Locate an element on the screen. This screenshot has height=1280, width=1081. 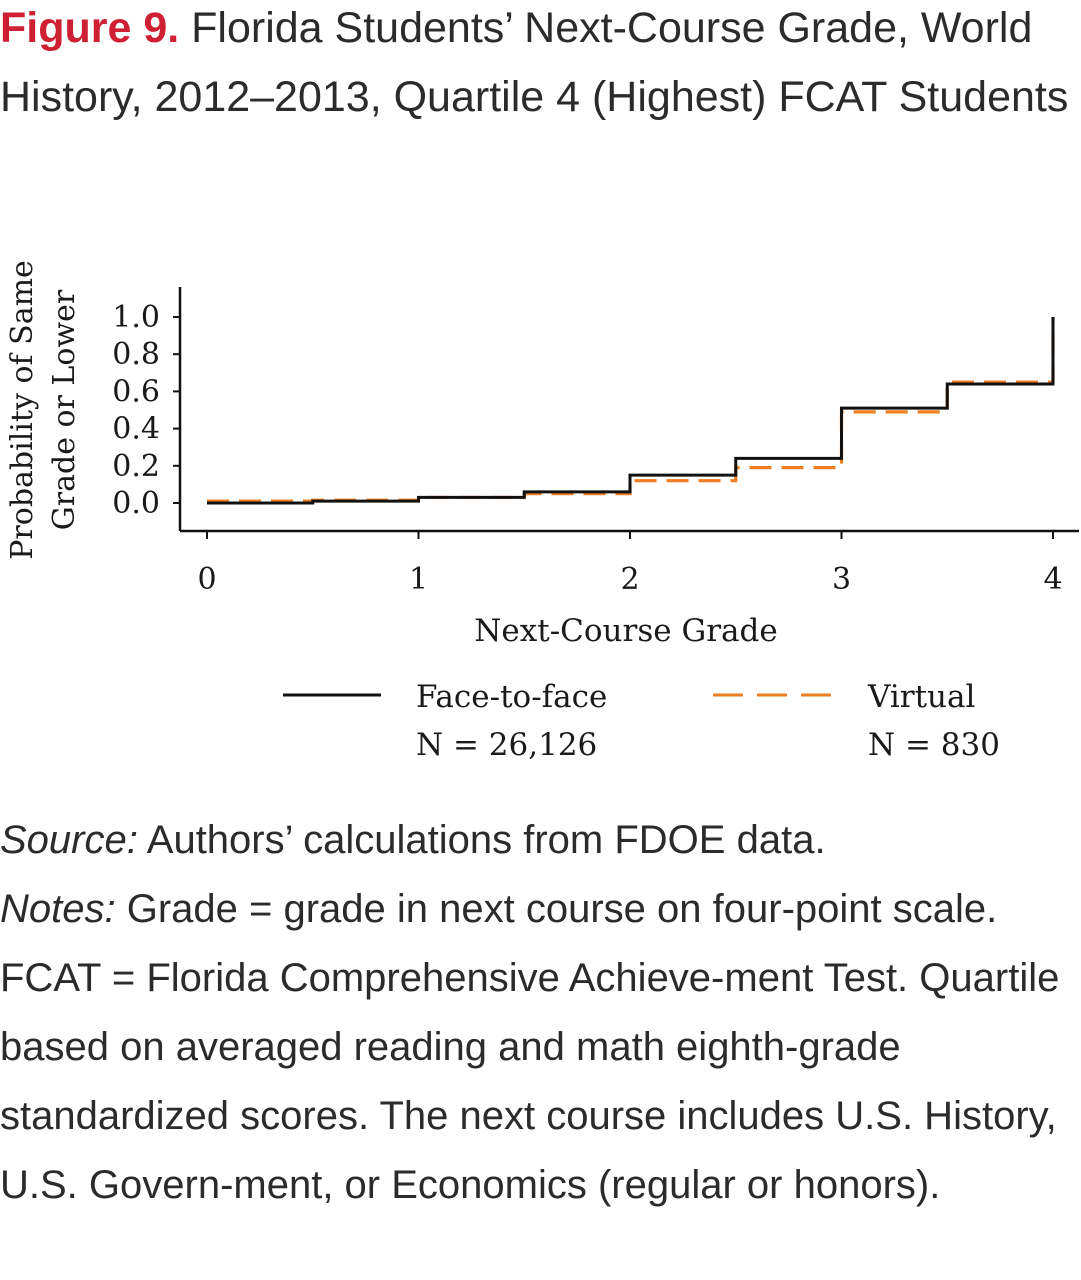
legend-label-face-to-face: Face-to-face is located at coordinates (511, 697).